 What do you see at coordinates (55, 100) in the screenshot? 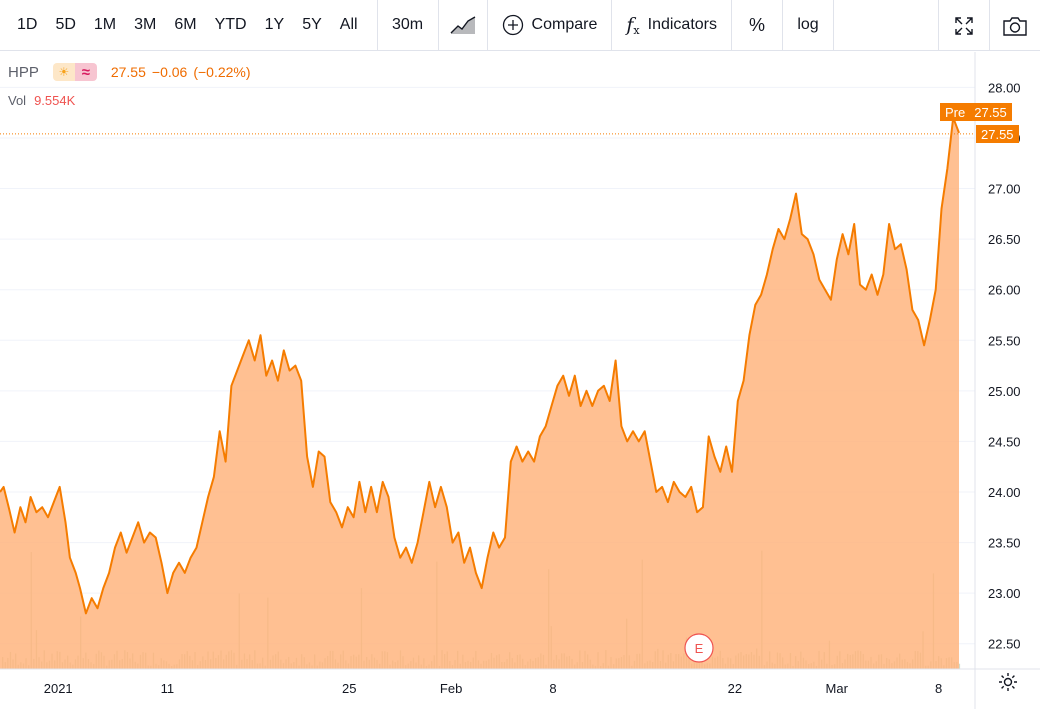
I see `volume-value: 9.554K` at bounding box center [55, 100].